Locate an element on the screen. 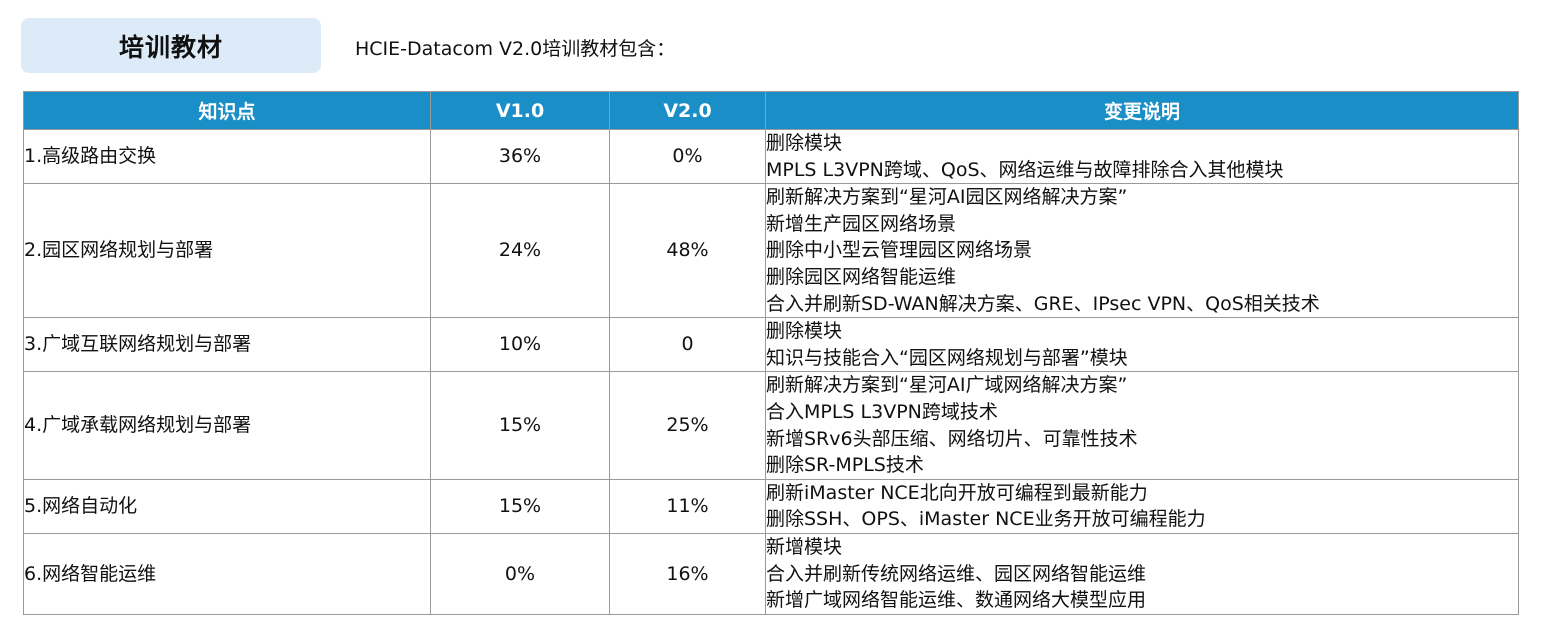 The height and width of the screenshot is (627, 1545). subtitle: HCIE-Datacom V2.0培训教材包含： is located at coordinates (515, 49).